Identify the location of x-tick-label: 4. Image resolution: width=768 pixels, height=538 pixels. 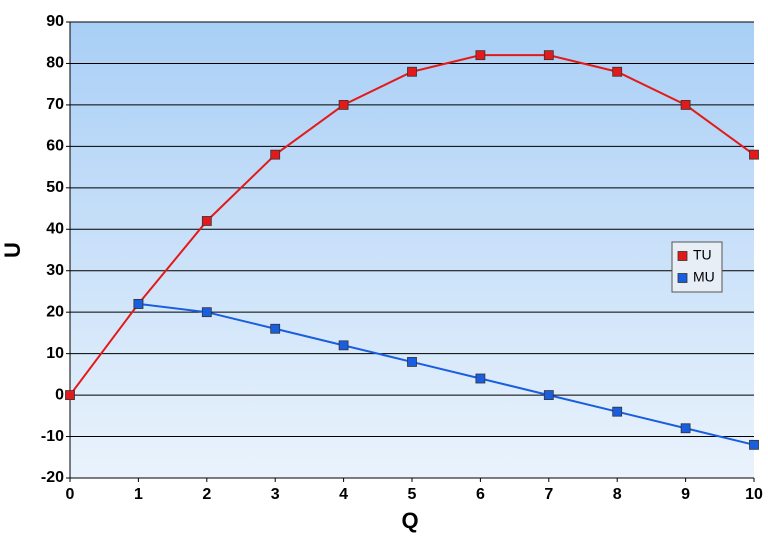
(343, 494).